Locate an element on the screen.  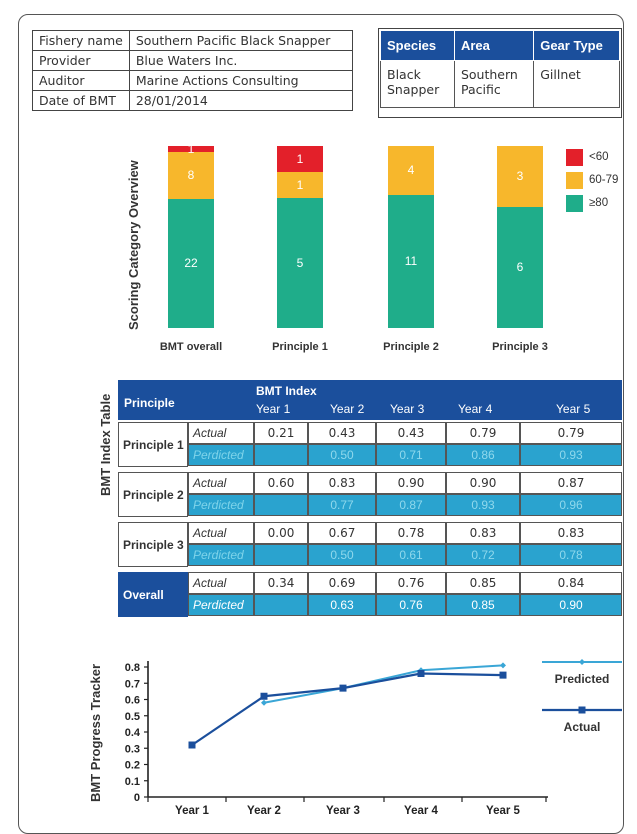
y-tick-label: 0.7 is located at coordinates (132, 684).